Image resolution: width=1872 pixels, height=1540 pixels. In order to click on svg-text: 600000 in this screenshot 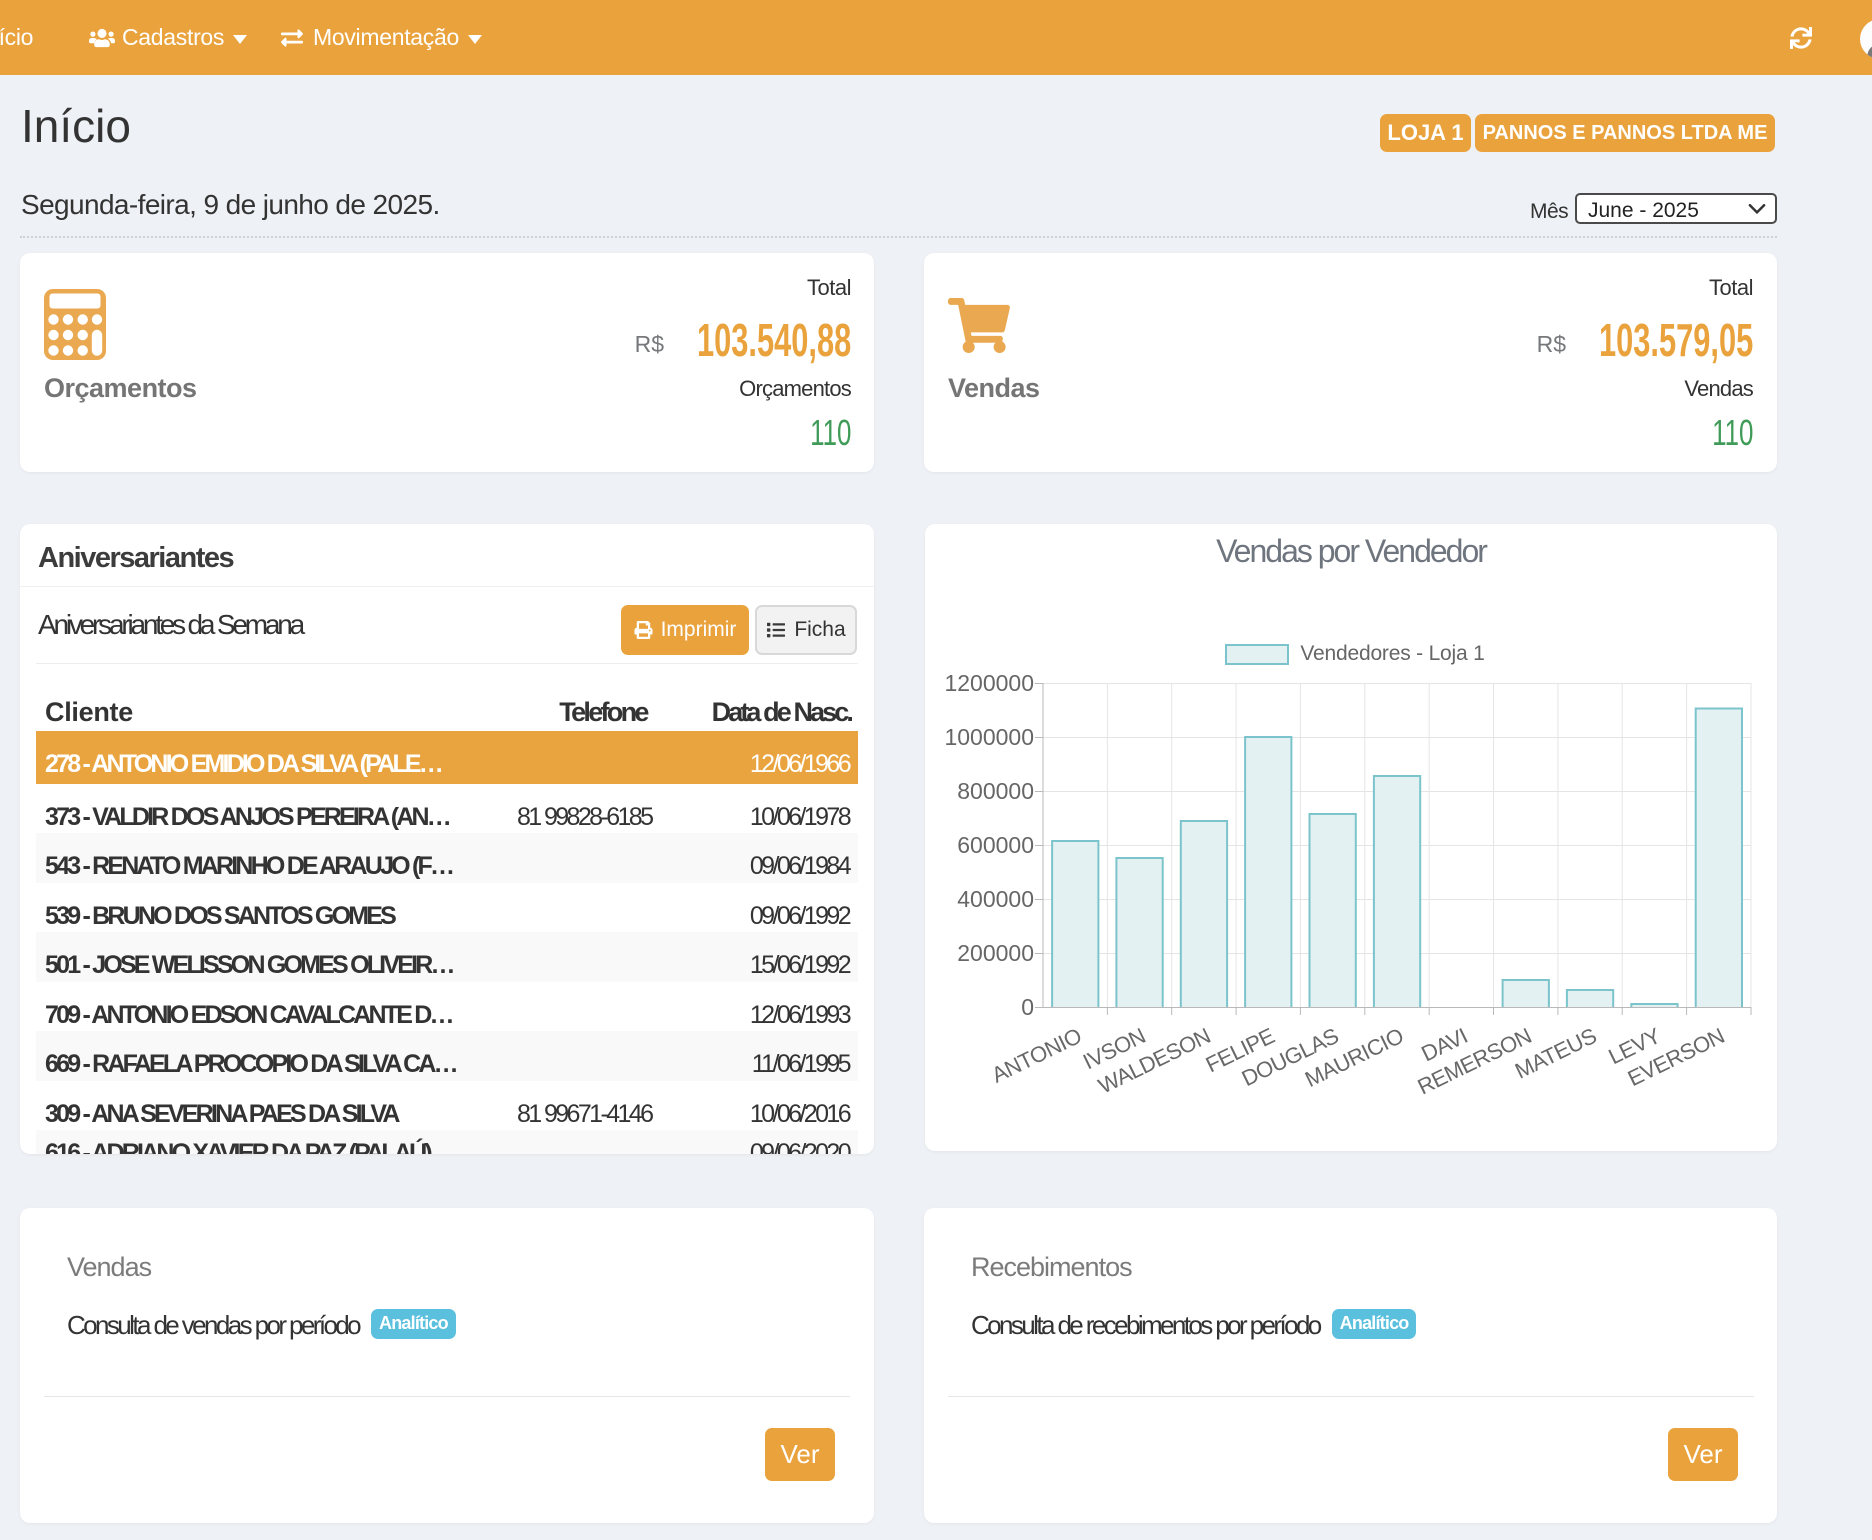, I will do `click(995, 845)`.